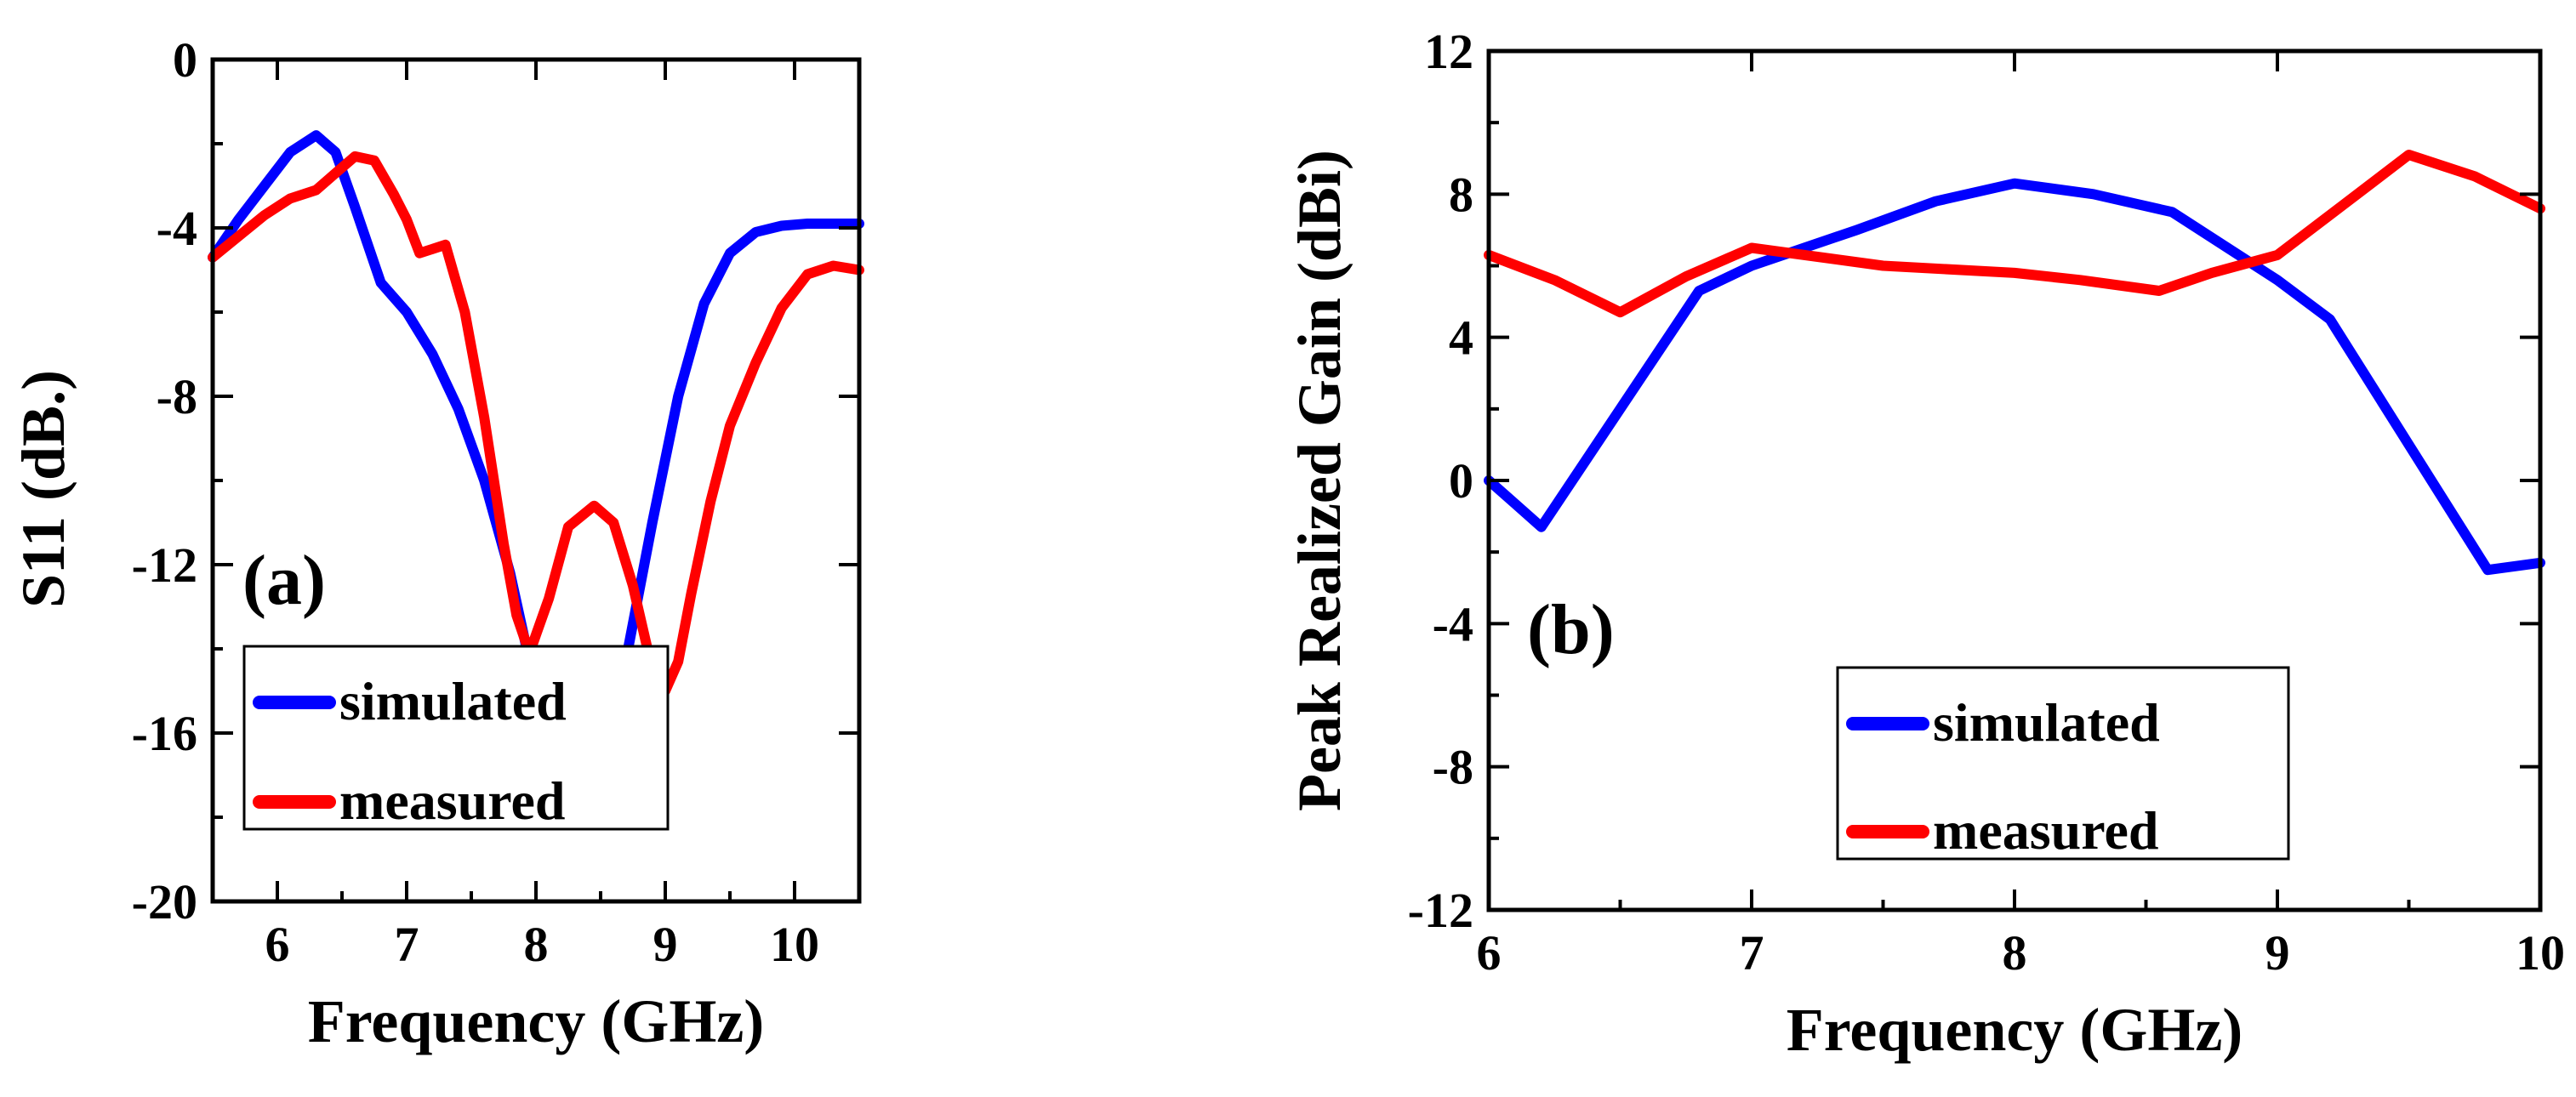 This screenshot has width=2576, height=1097. Describe the element at coordinates (1461, 481) in the screenshot. I see `y-tick-label-b: 0` at that location.